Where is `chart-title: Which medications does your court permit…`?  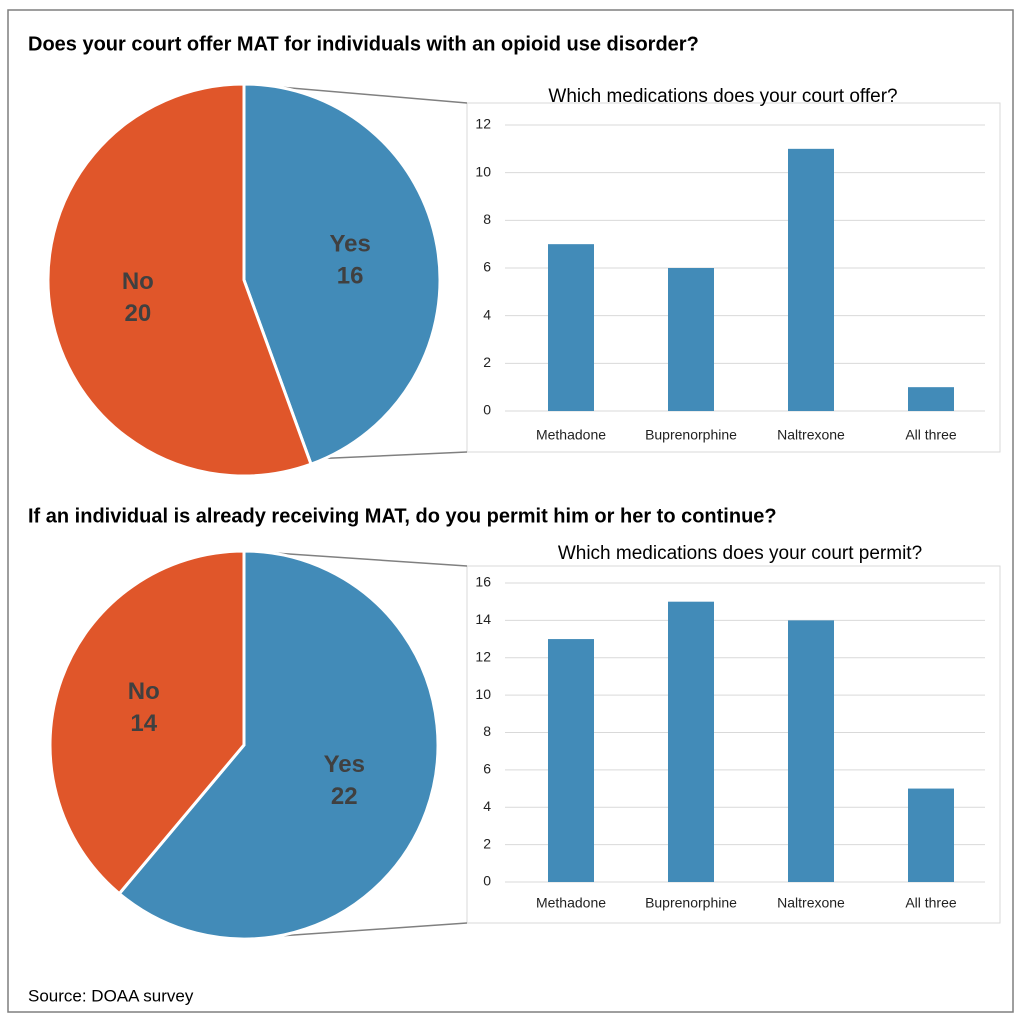 chart-title: Which medications does your court permit… is located at coordinates (740, 553).